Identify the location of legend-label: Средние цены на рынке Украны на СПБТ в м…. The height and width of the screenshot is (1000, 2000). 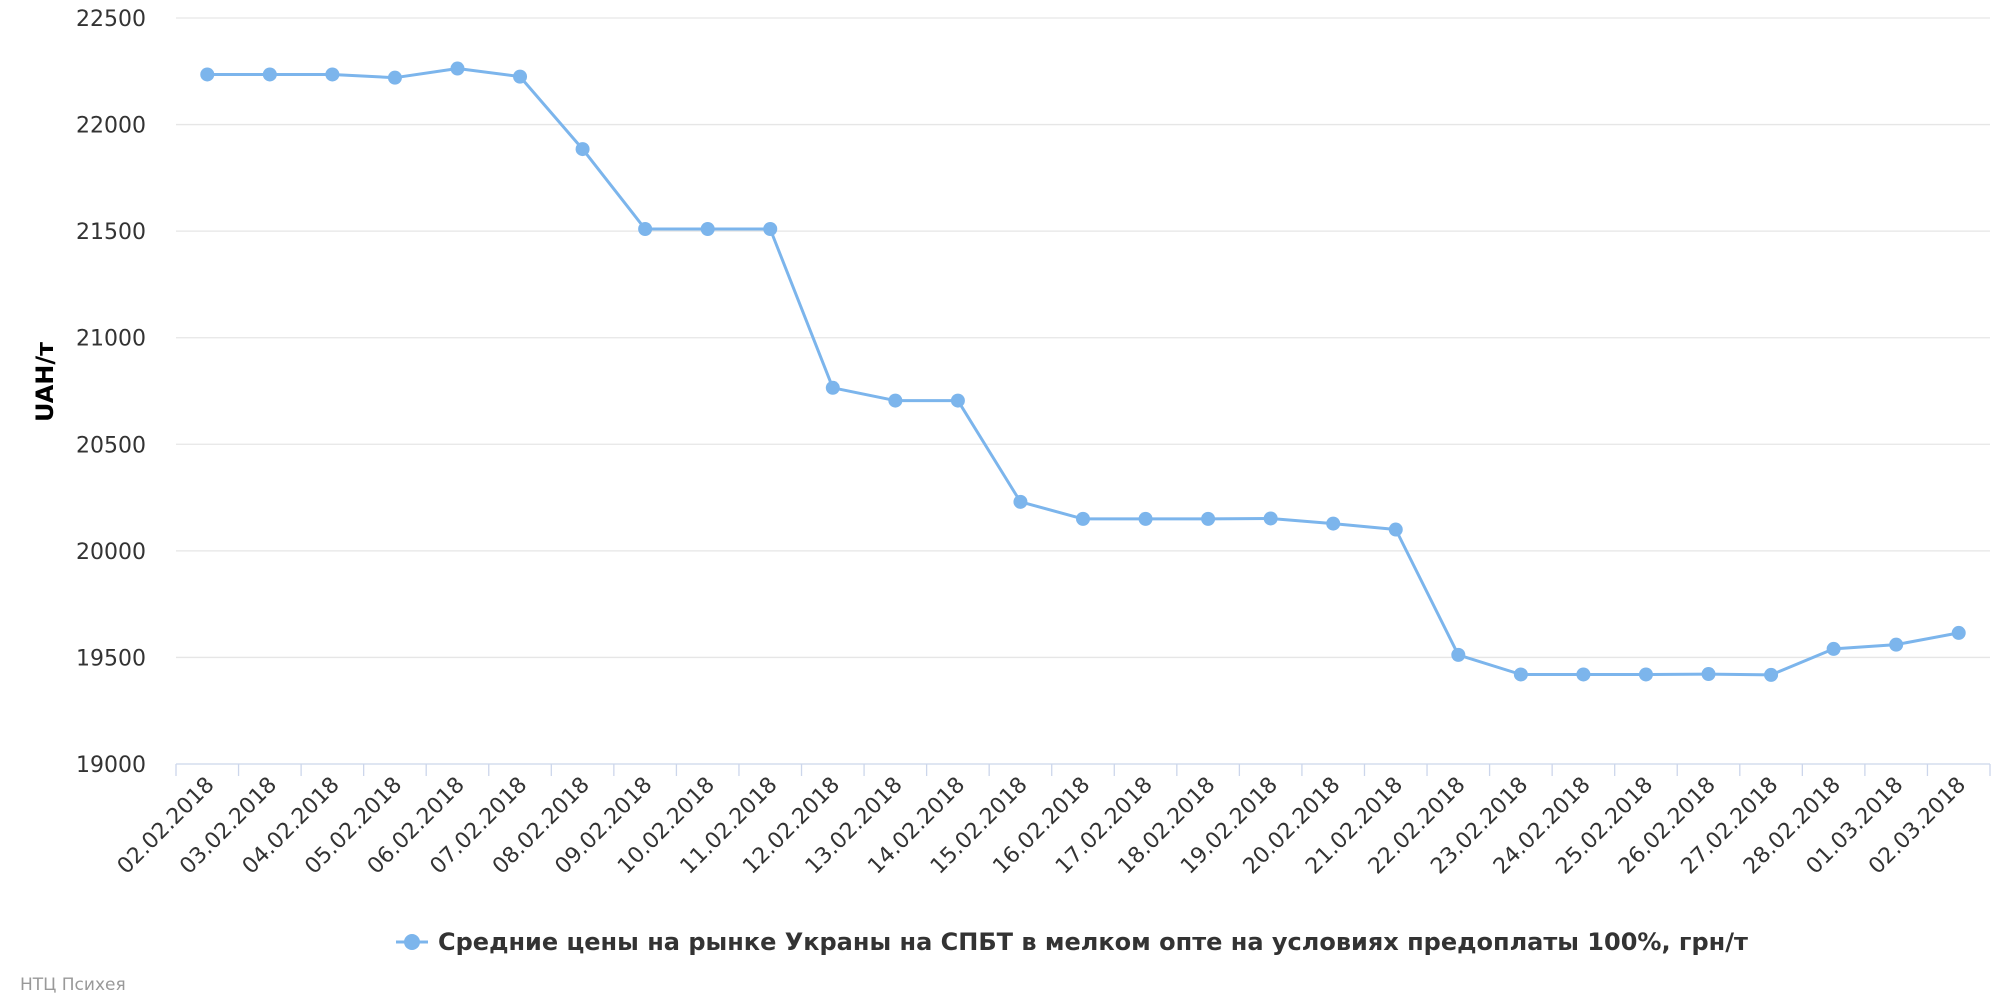
(1093, 942).